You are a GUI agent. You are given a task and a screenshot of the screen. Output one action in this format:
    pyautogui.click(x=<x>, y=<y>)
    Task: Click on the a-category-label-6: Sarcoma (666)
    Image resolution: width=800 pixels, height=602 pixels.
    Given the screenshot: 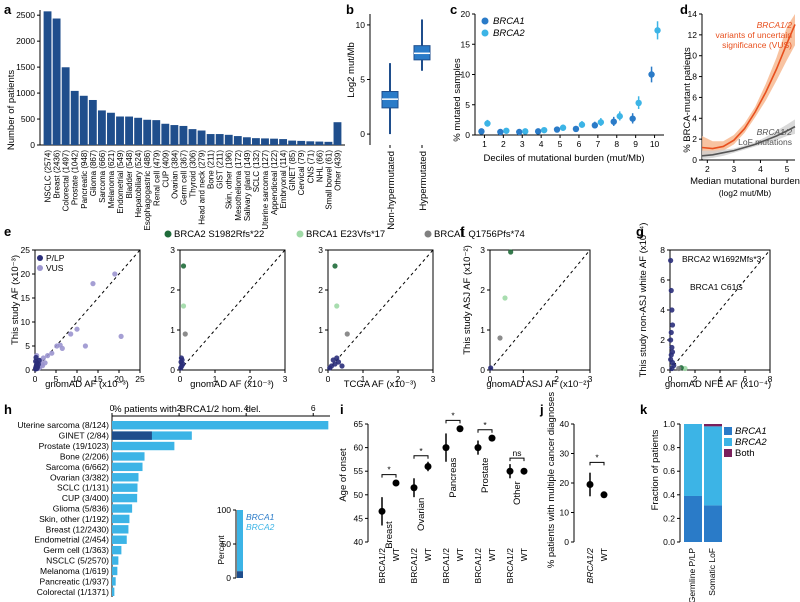 What is the action you would take?
    pyautogui.click(x=102, y=176)
    